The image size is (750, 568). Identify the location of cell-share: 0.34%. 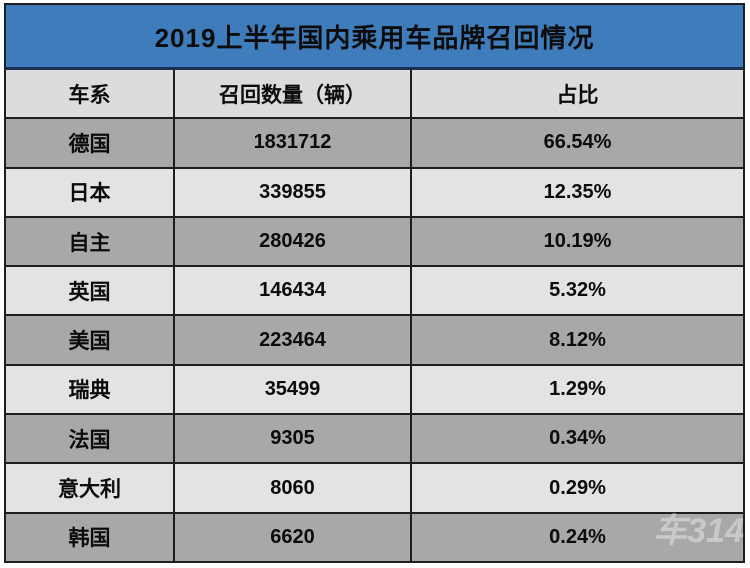
(577, 438).